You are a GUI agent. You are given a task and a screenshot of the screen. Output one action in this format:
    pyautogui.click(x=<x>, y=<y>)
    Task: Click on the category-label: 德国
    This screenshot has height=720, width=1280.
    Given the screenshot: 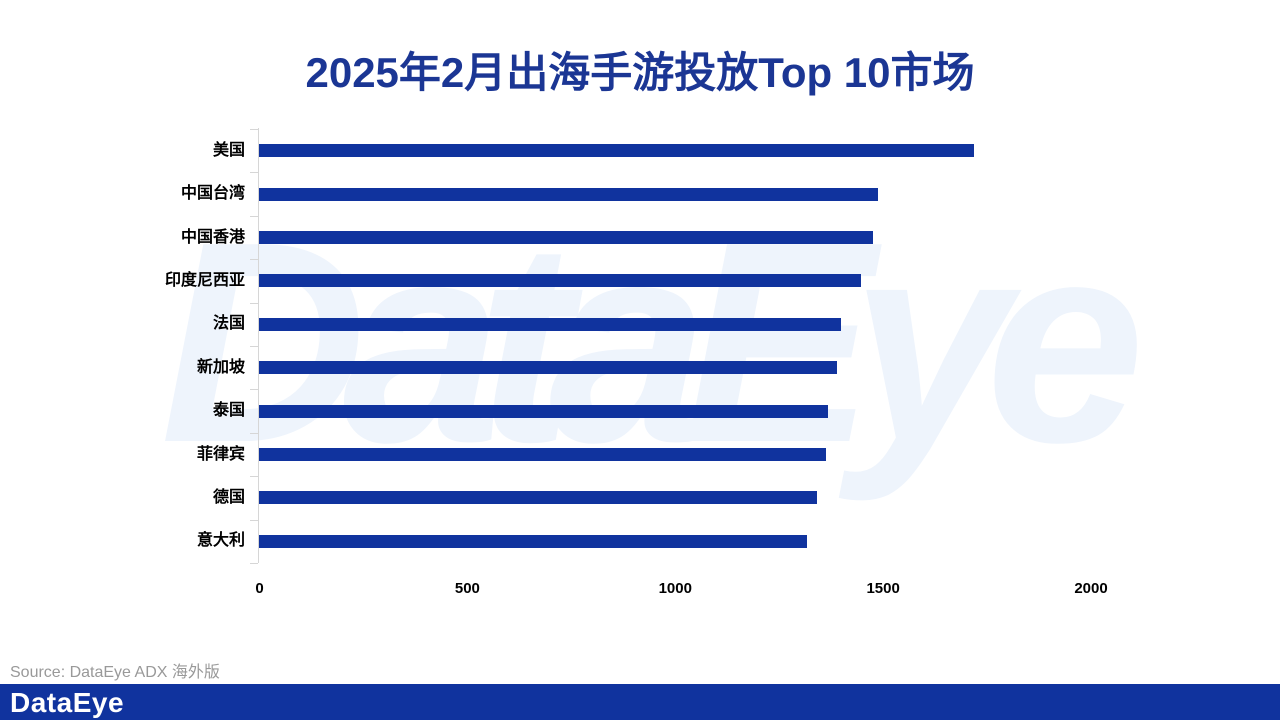 What is the action you would take?
    pyautogui.click(x=228, y=497)
    